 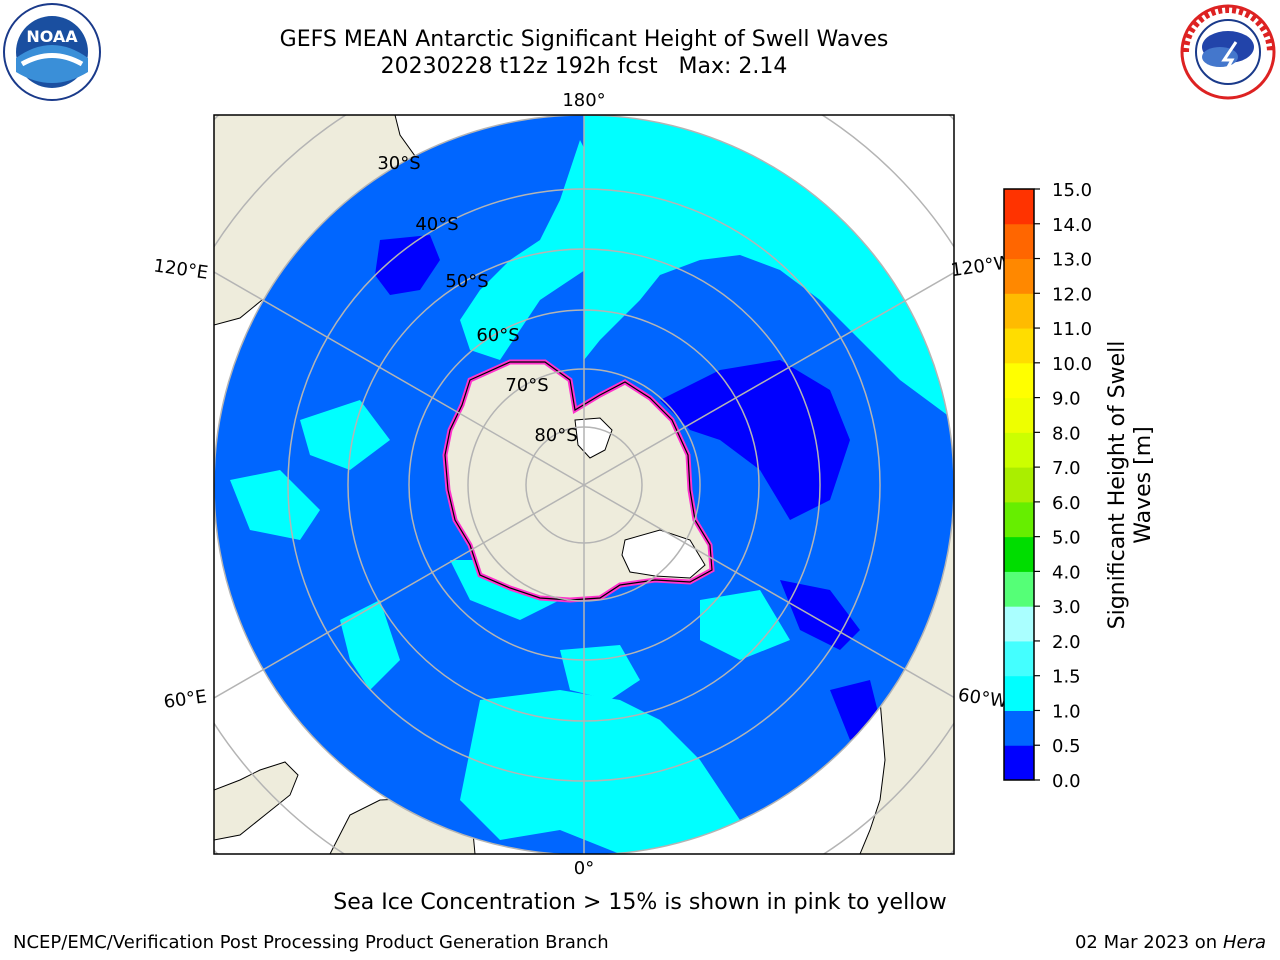 I want to click on colorbar-tick-label: 14.0, so click(x=1072, y=225).